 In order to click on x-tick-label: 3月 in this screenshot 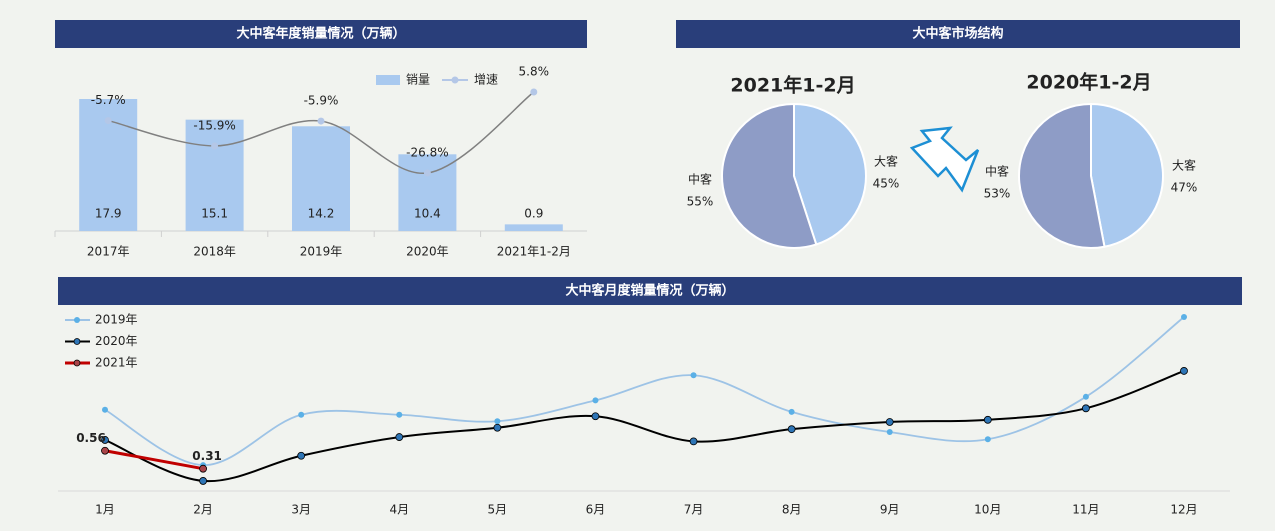, I will do `click(301, 510)`.